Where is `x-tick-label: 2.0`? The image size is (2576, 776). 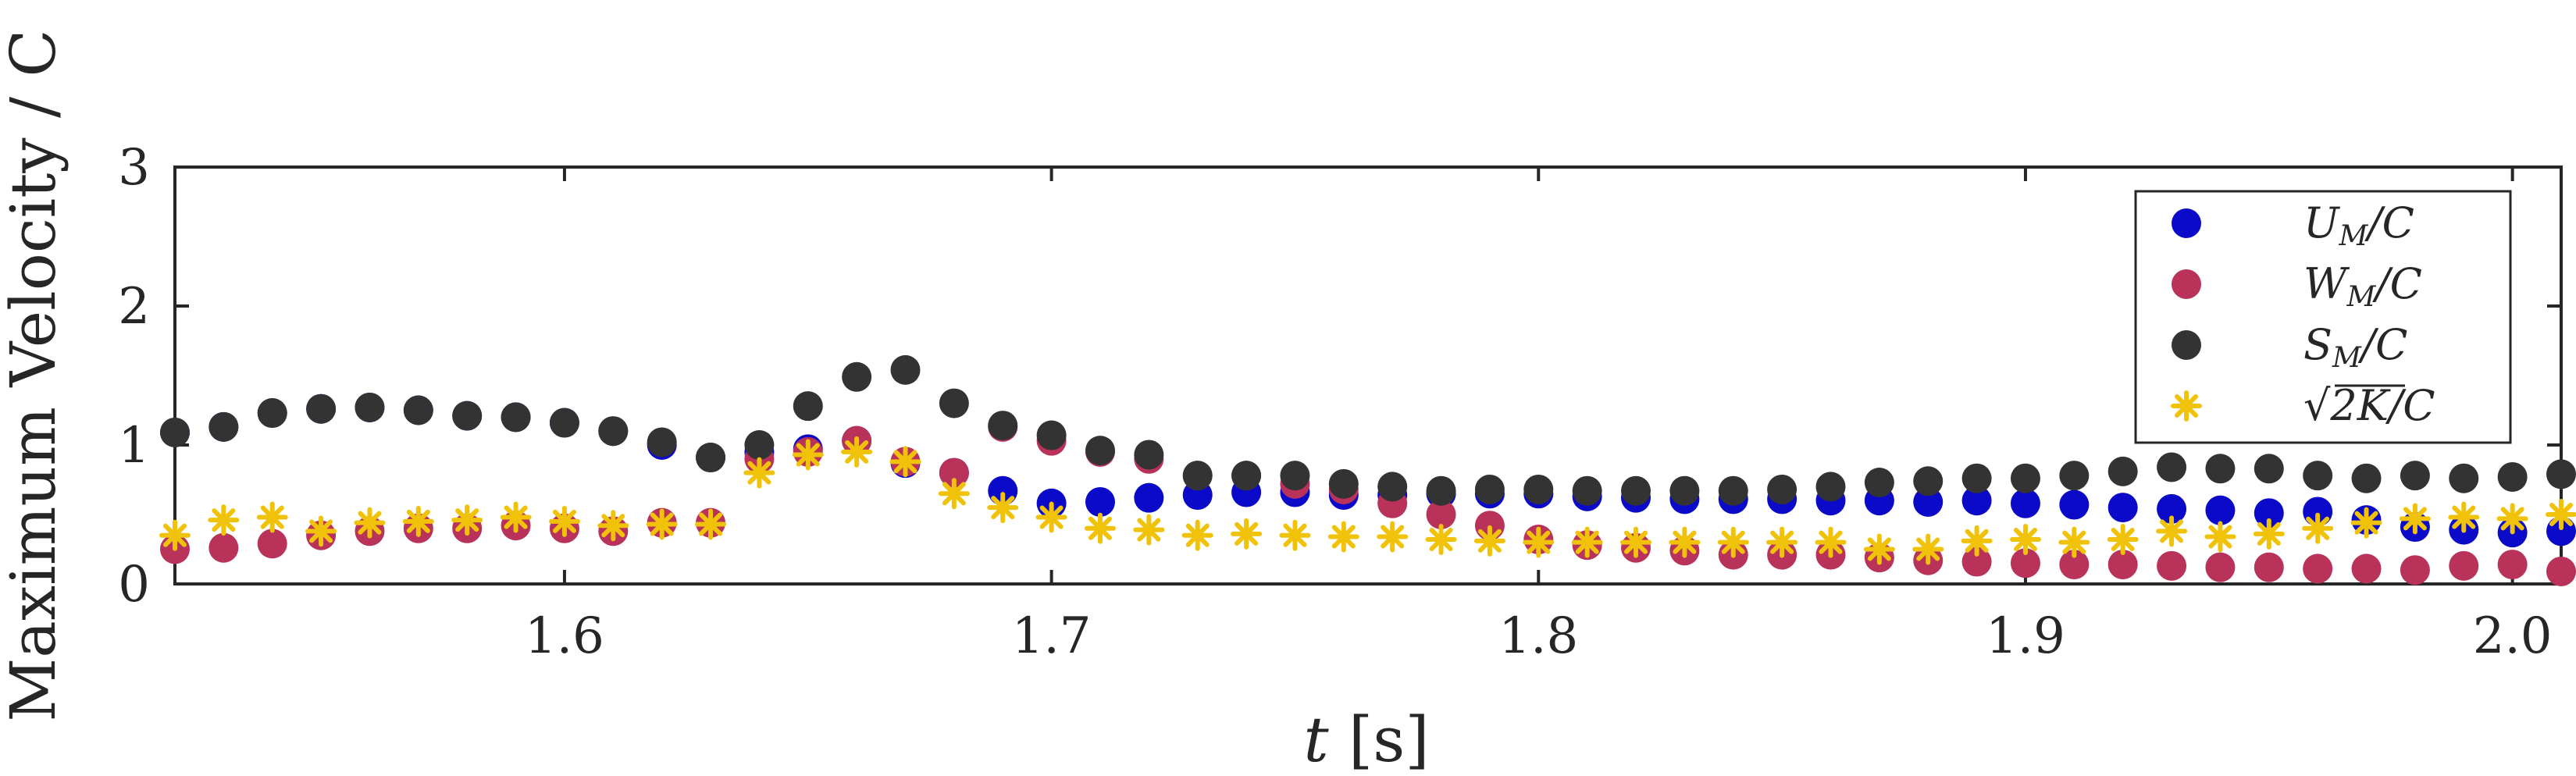 x-tick-label: 2.0 is located at coordinates (2513, 636).